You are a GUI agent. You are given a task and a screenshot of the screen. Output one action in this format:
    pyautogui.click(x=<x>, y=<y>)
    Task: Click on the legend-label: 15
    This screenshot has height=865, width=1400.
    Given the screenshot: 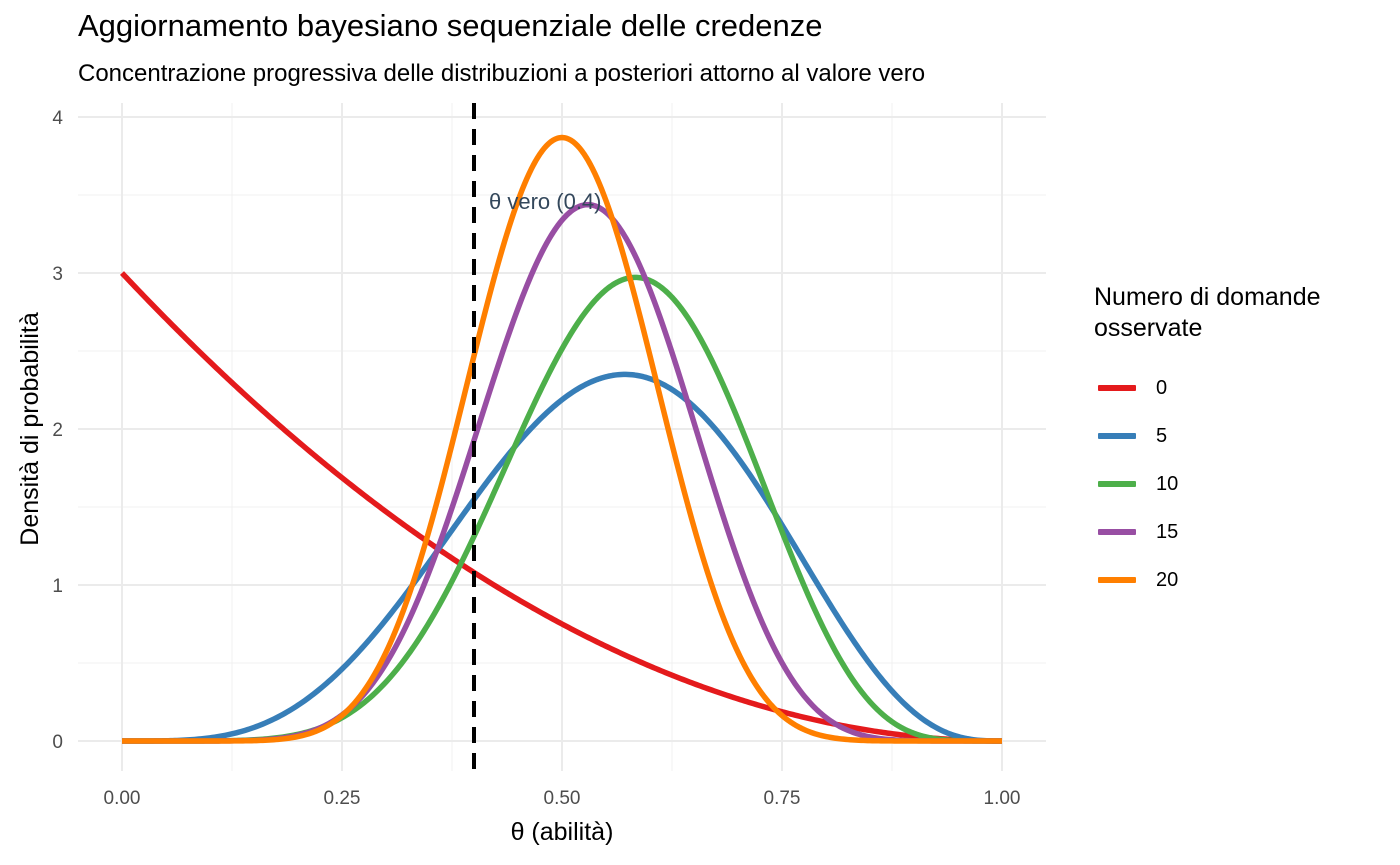 What is the action you would take?
    pyautogui.click(x=1167, y=531)
    